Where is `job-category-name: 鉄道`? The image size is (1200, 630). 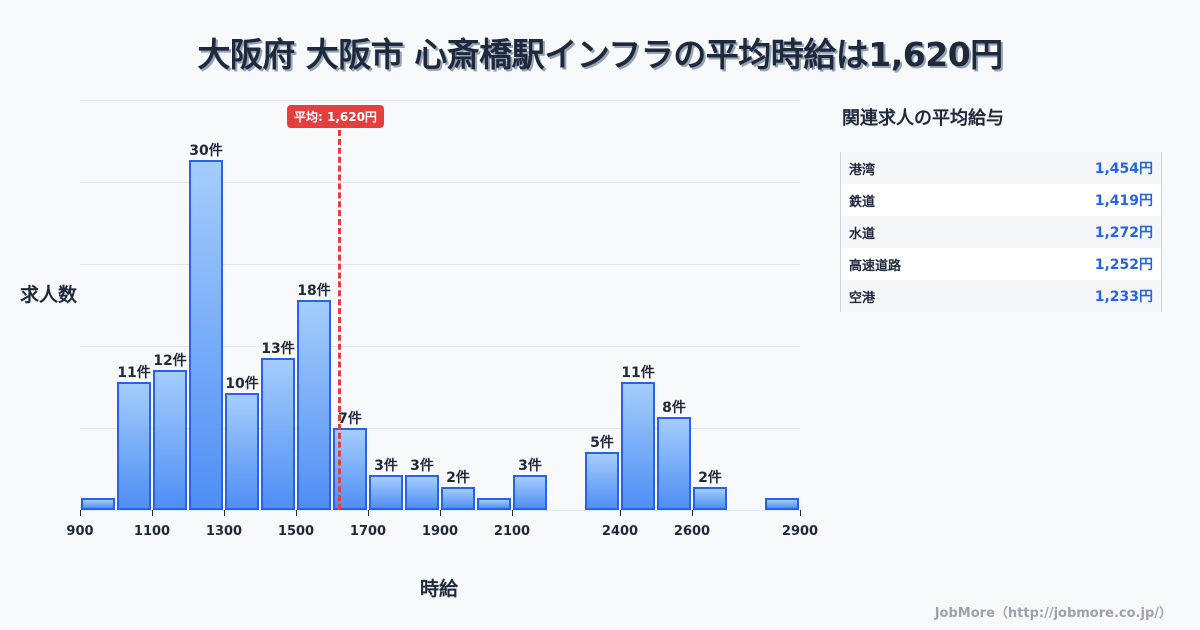
job-category-name: 鉄道 is located at coordinates (862, 202).